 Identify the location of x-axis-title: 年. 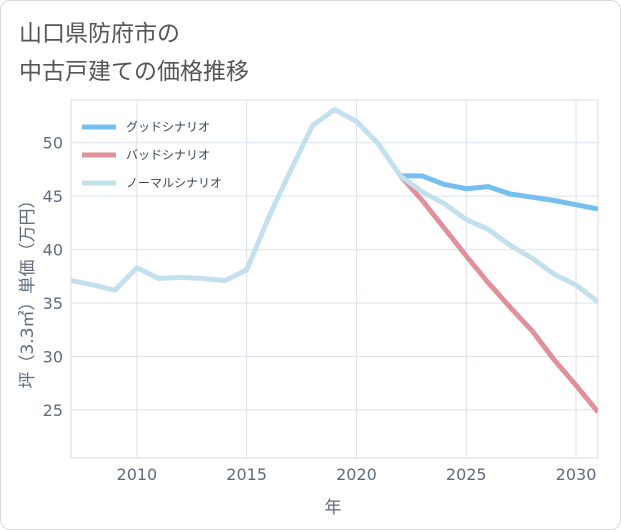
(333, 508).